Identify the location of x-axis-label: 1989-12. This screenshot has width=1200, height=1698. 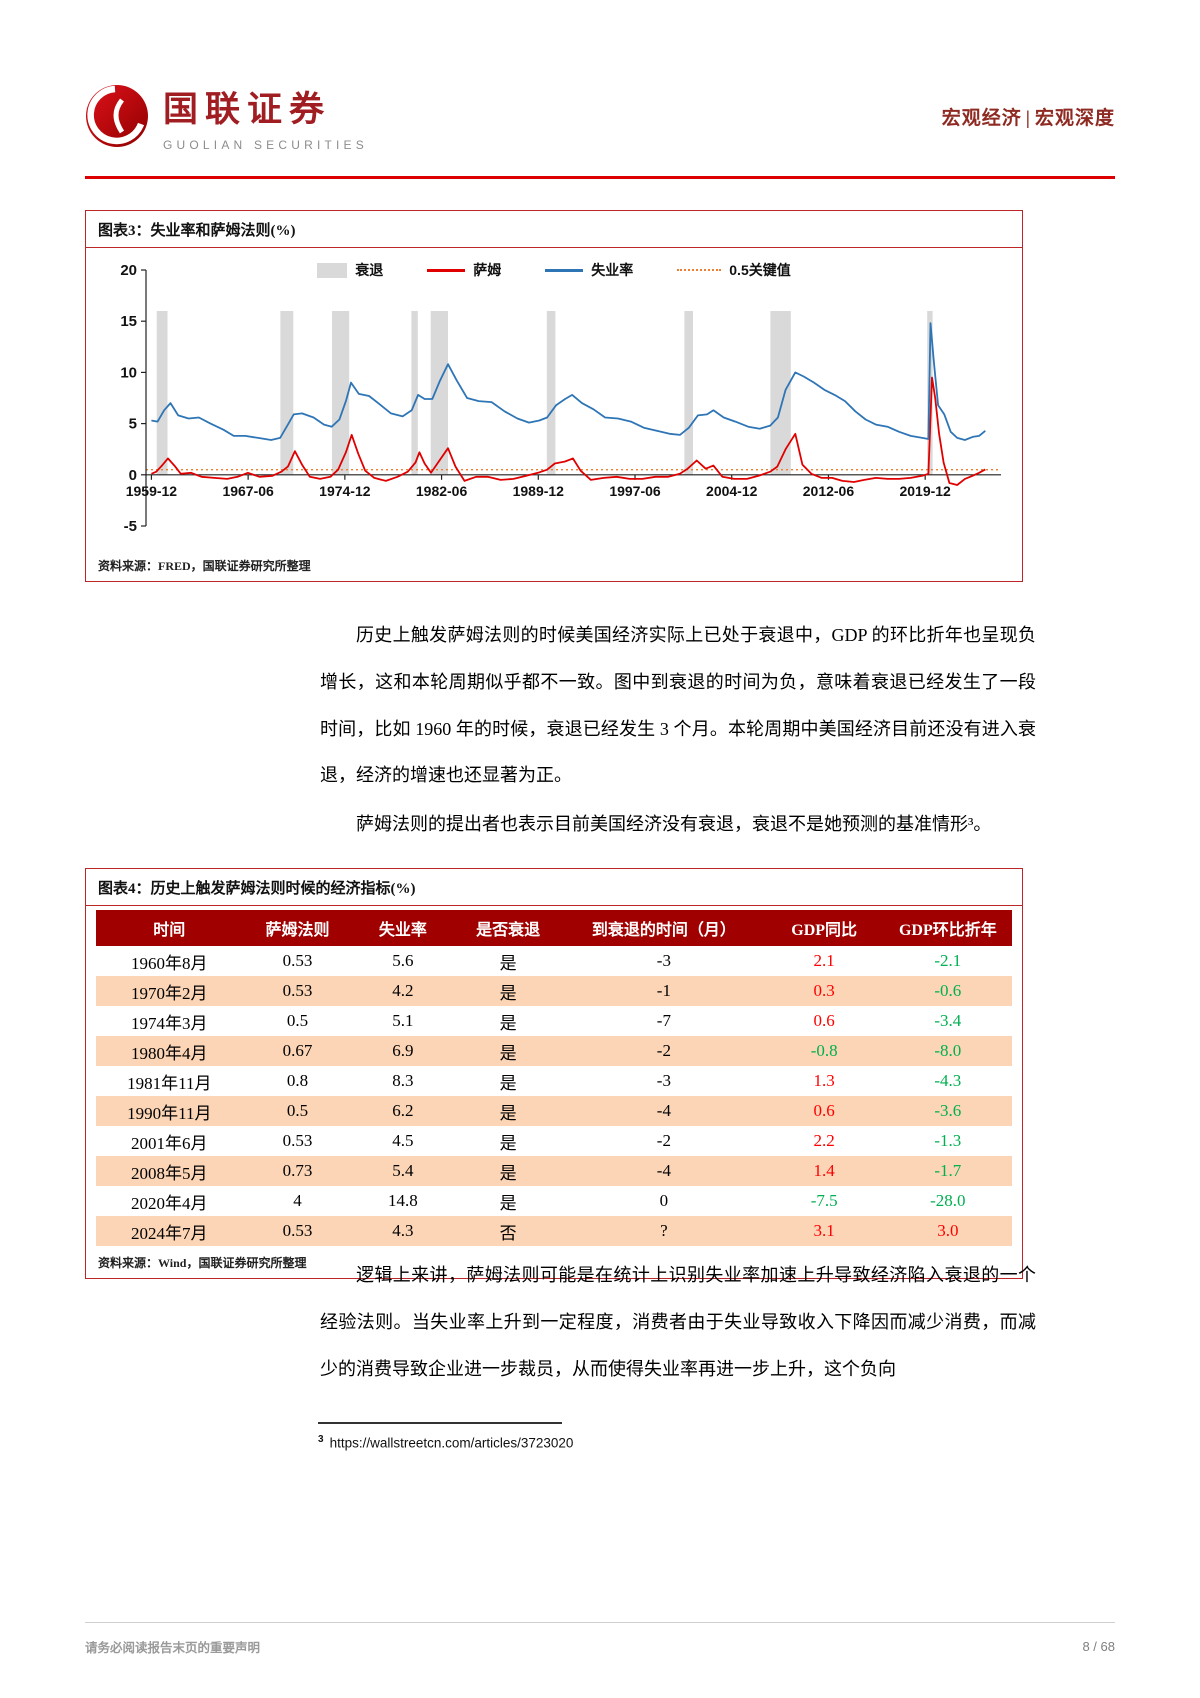
(539, 491).